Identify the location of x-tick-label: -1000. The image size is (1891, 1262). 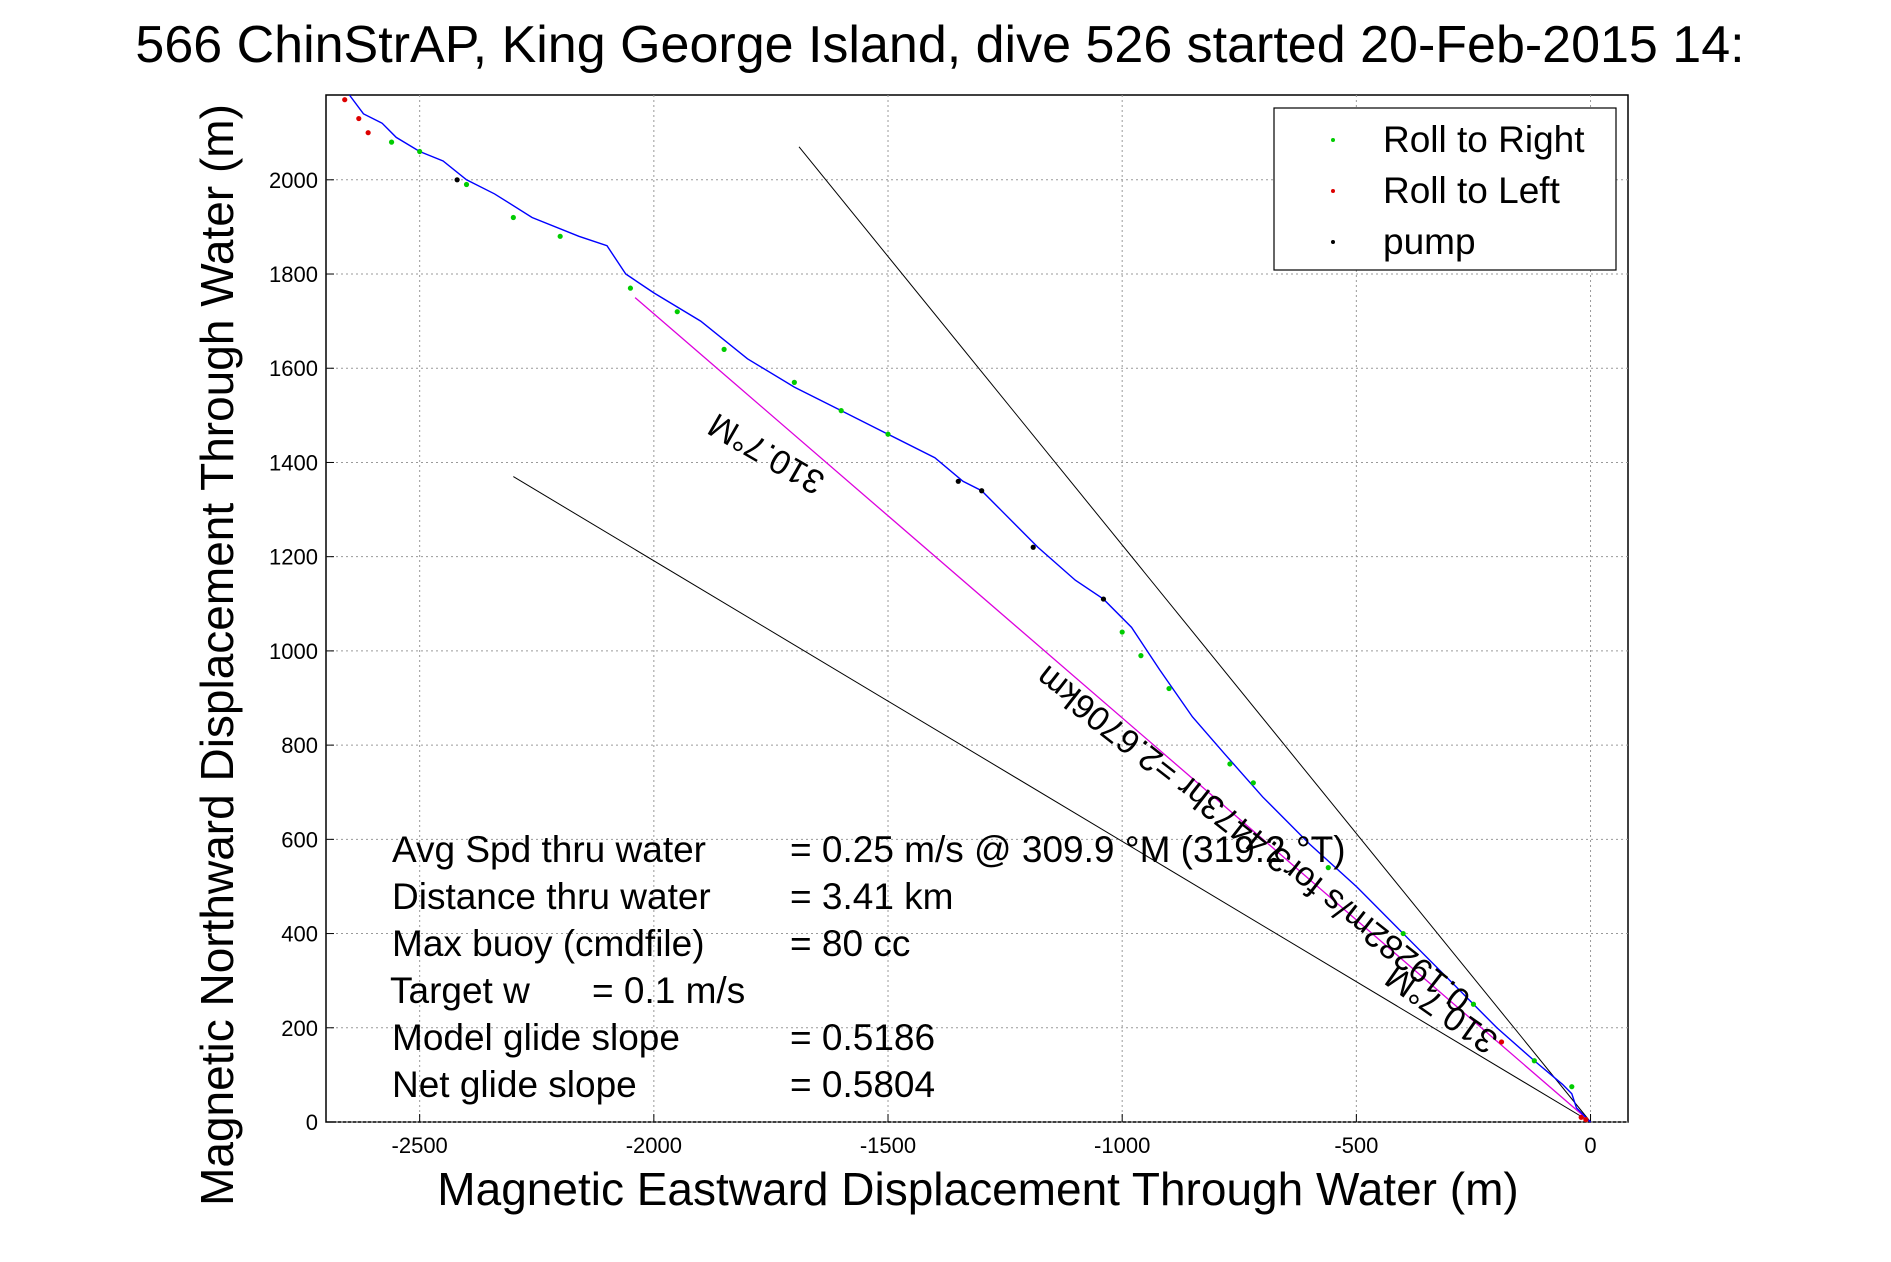
(1122, 1145).